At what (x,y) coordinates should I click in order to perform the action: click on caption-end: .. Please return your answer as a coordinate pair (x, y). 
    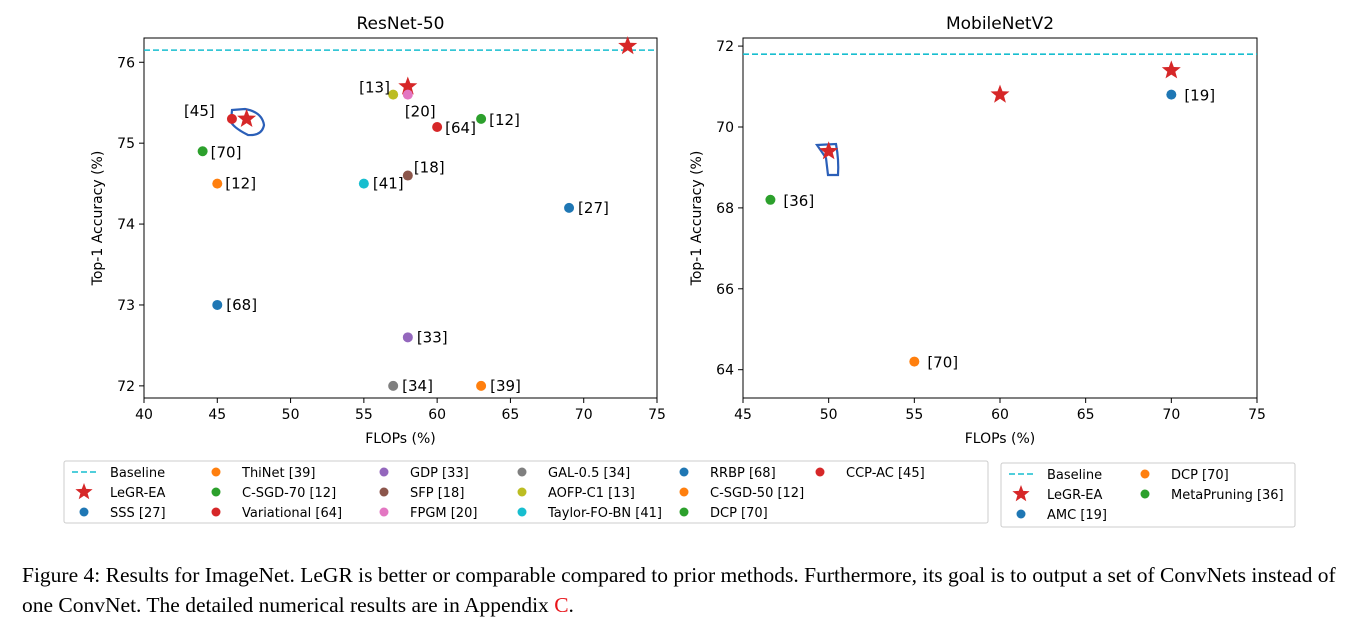
    Looking at the image, I should click on (571, 605).